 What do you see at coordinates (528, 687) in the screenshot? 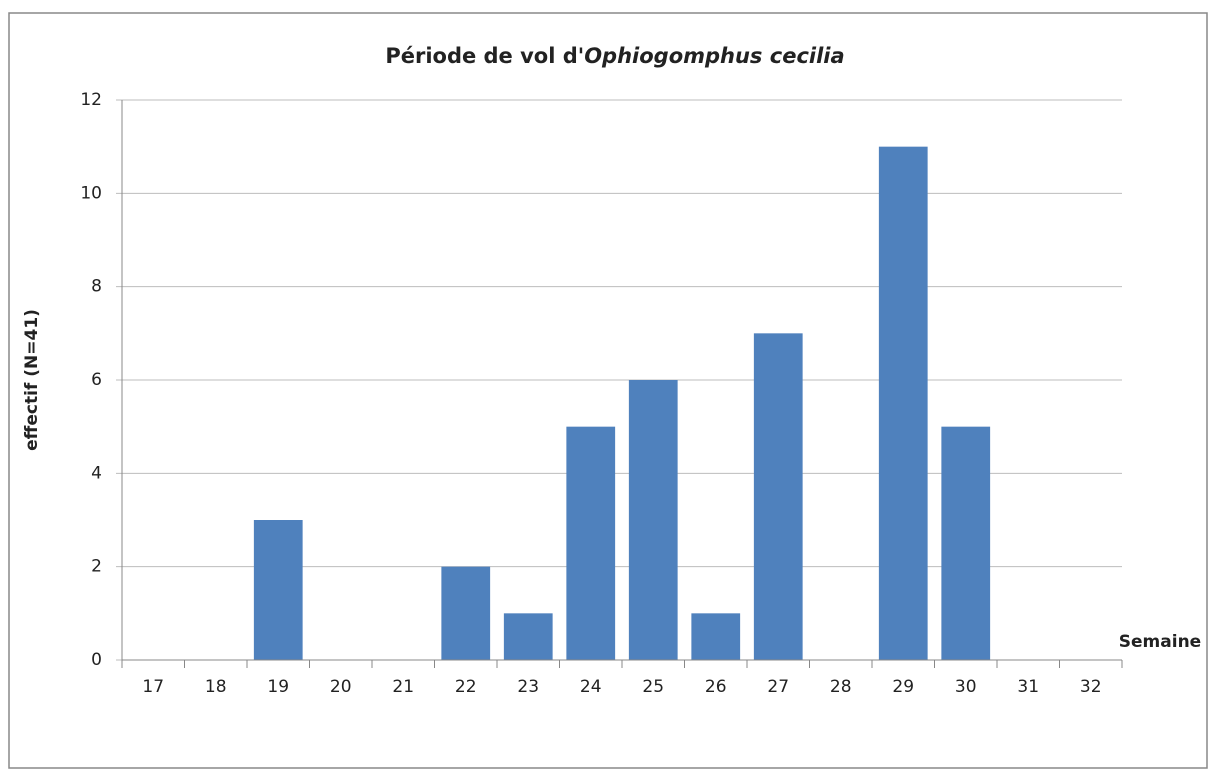
I see `x-tick-label: 23` at bounding box center [528, 687].